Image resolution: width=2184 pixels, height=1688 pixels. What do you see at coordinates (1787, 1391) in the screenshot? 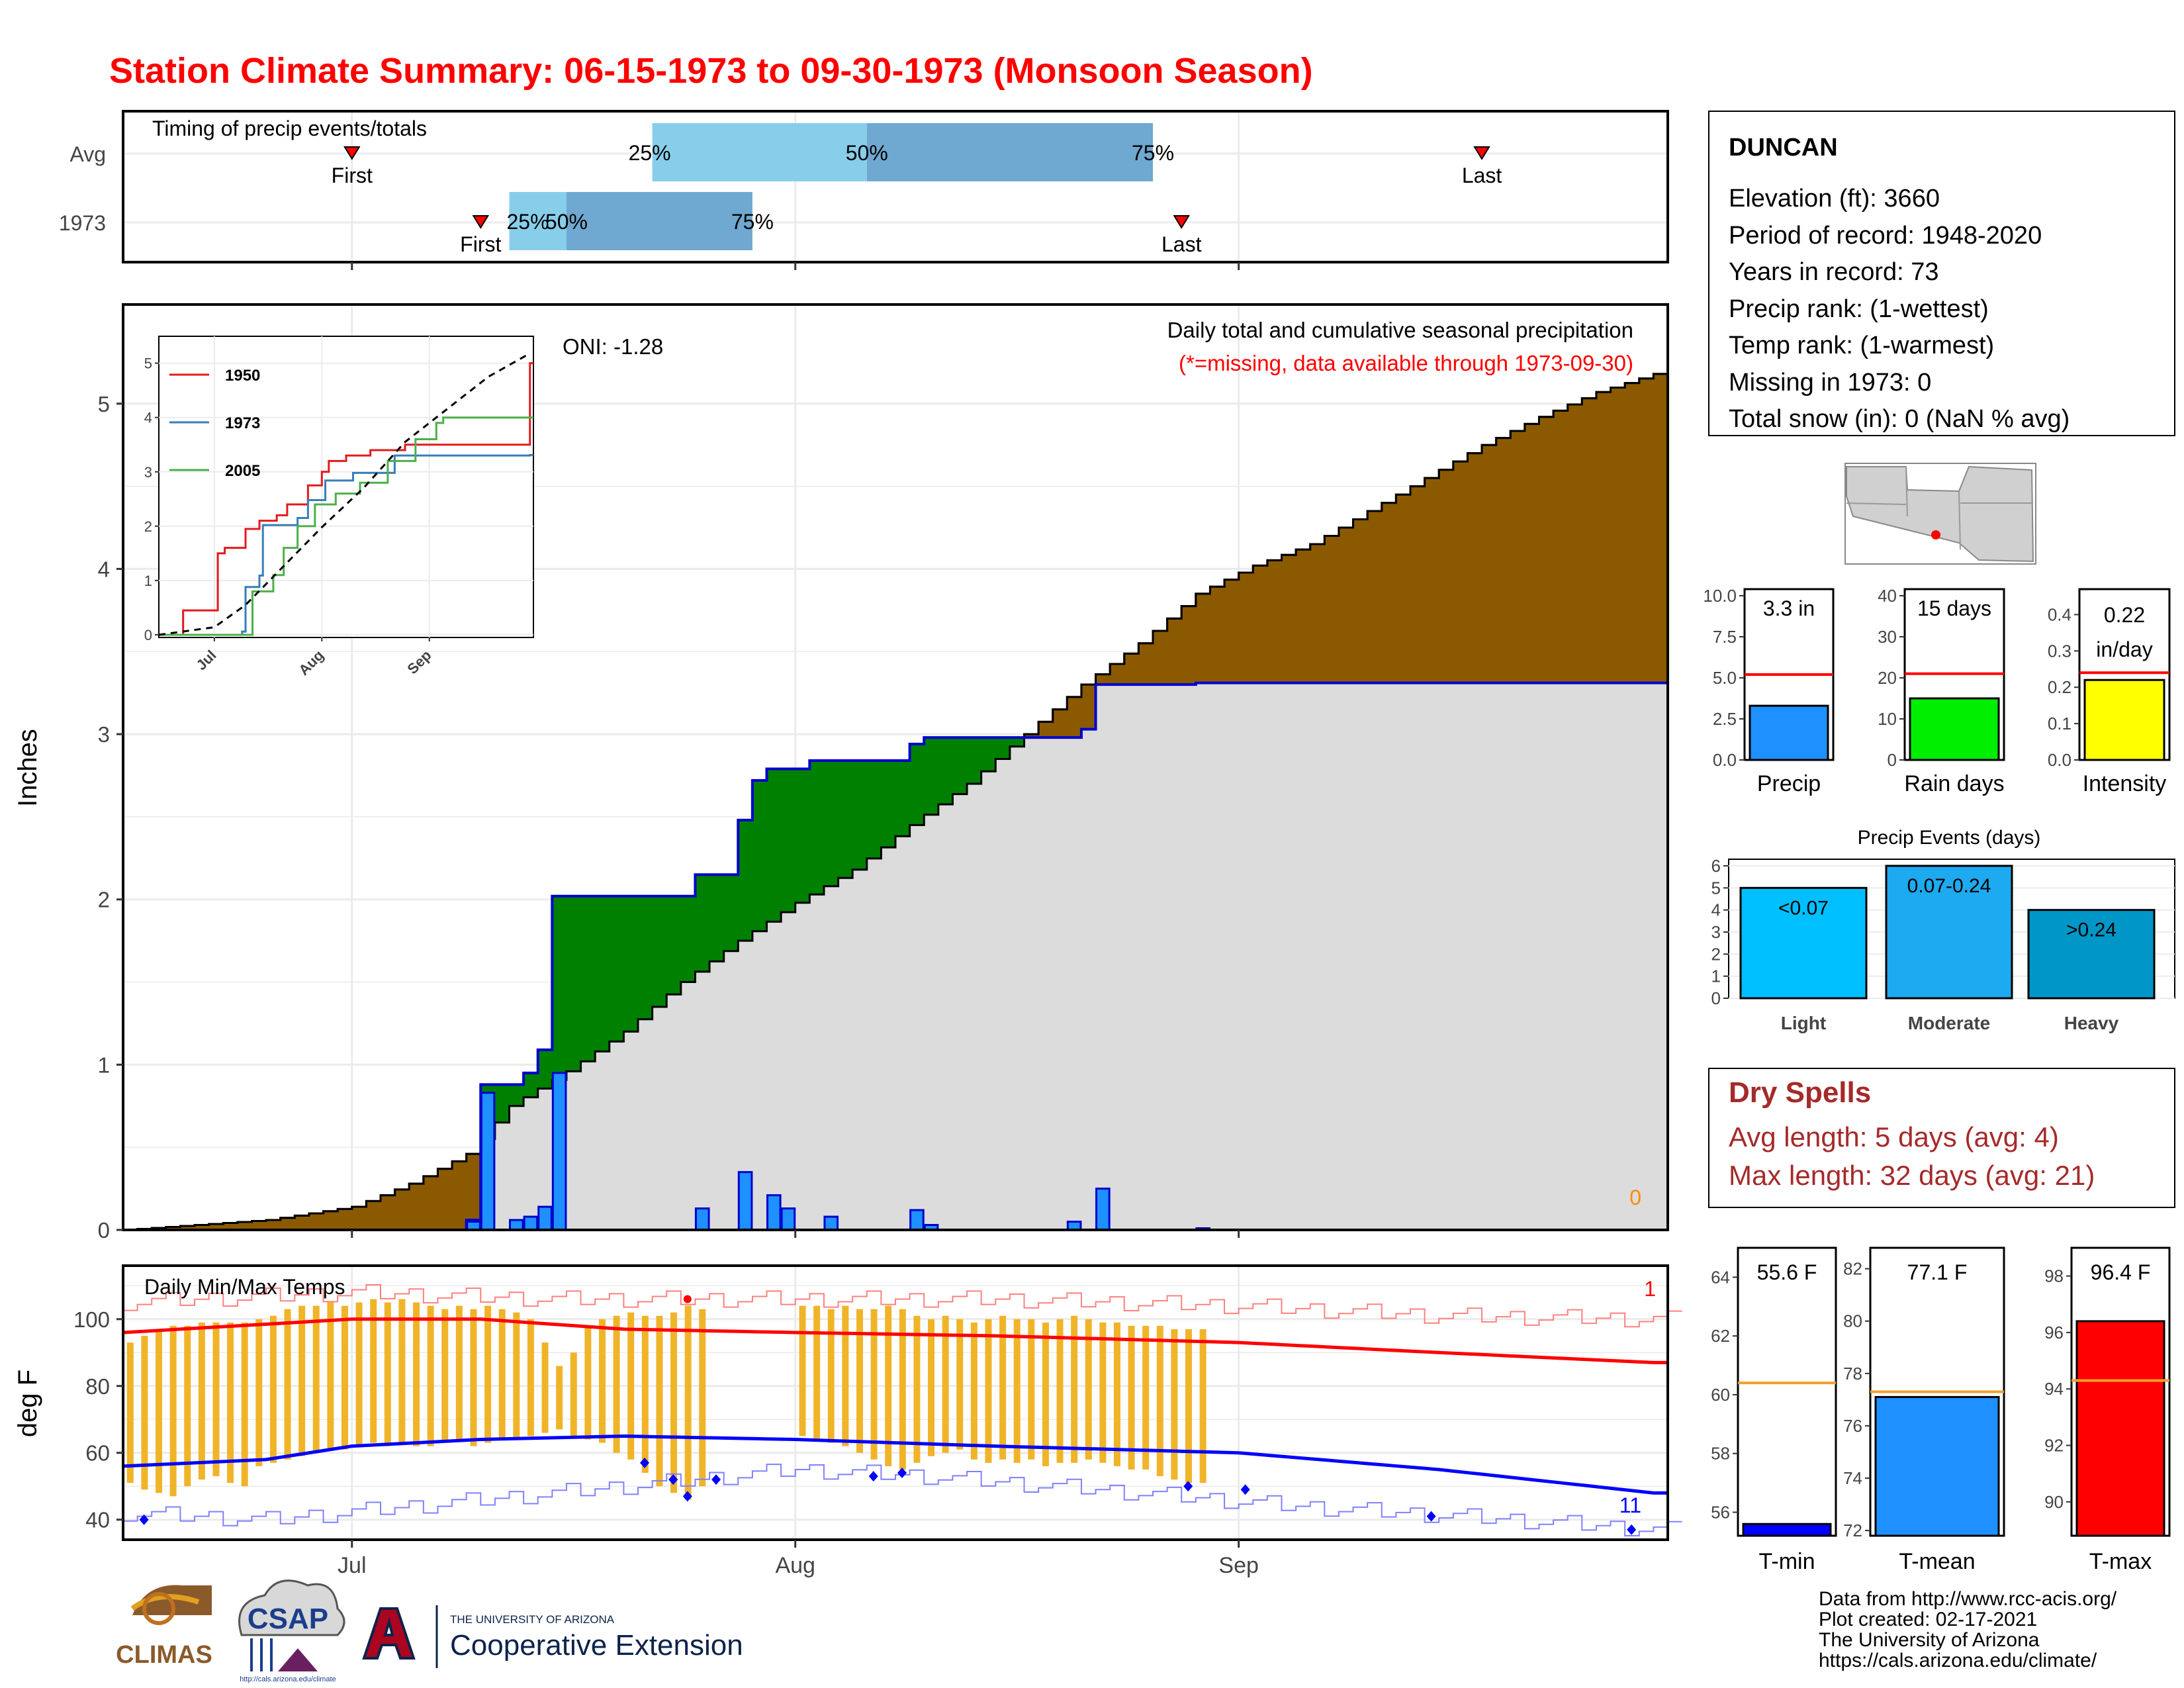
I see `temp-bar-frame` at bounding box center [1787, 1391].